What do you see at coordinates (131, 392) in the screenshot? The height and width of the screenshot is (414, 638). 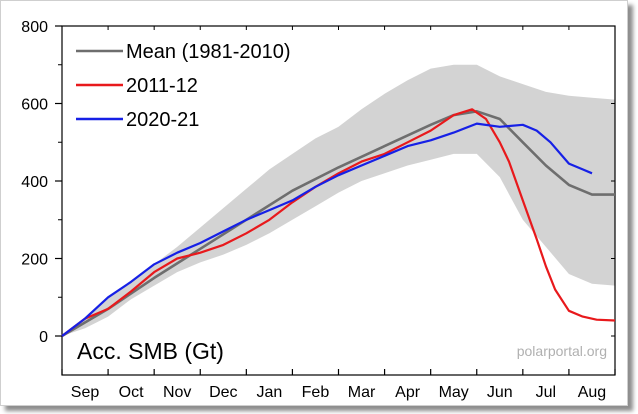 I see `x-tick-label: Oct` at bounding box center [131, 392].